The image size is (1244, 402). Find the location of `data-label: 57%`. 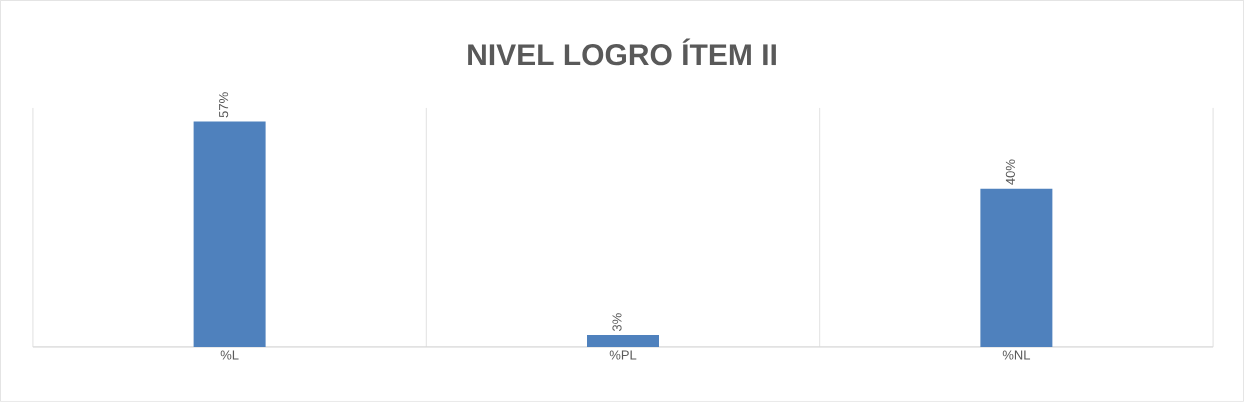

data-label: 57% is located at coordinates (224, 105).